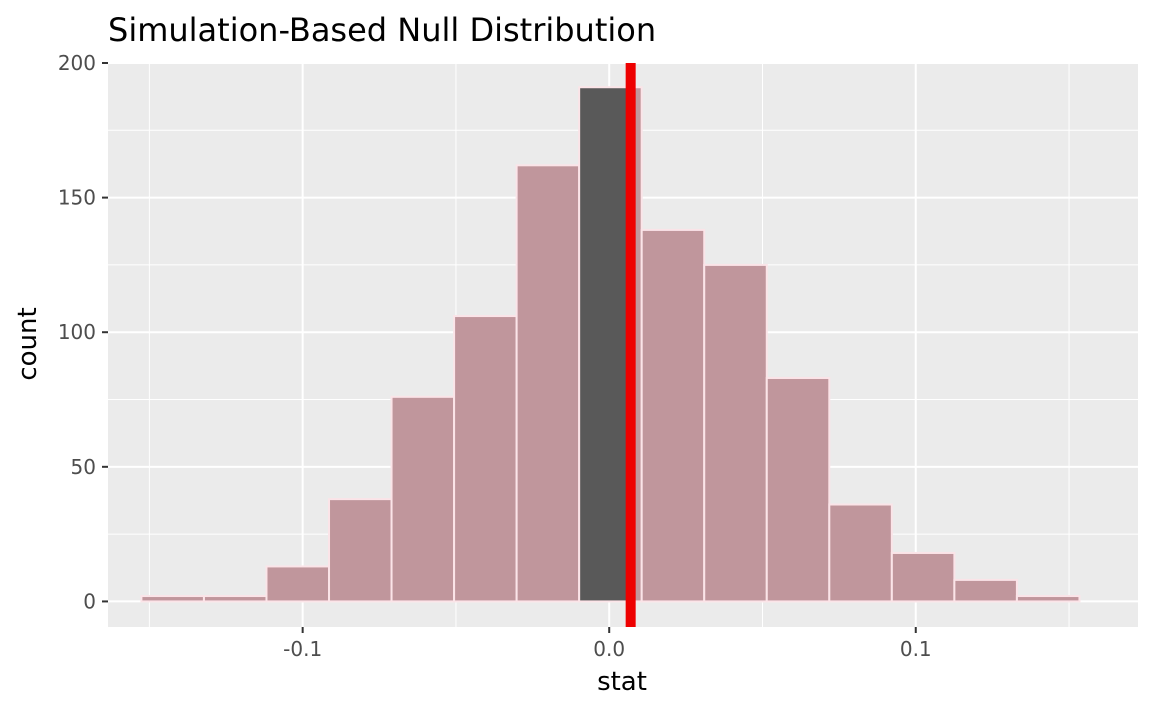 Image resolution: width=1152 pixels, height=711 pixels. What do you see at coordinates (89, 601) in the screenshot?
I see `y-tick-label: 0` at bounding box center [89, 601].